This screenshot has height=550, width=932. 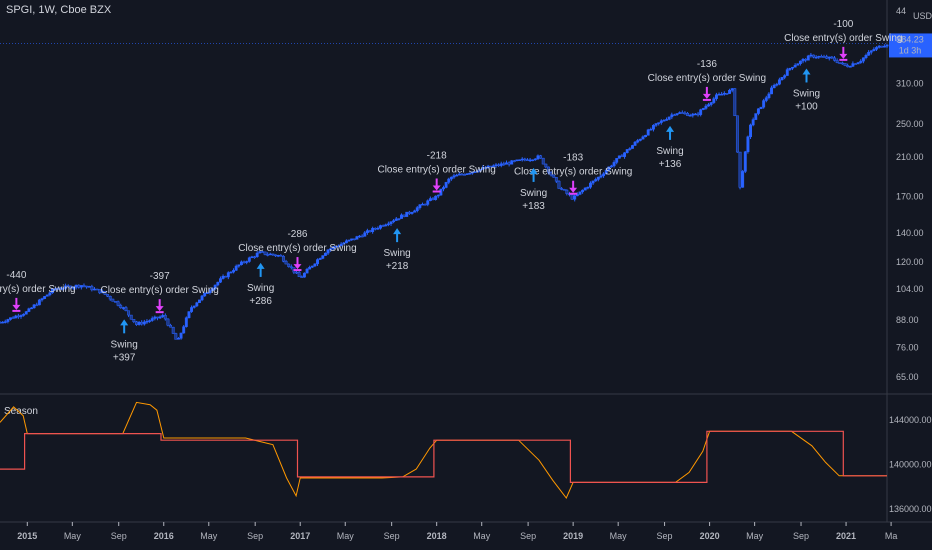 What do you see at coordinates (846, 536) in the screenshot?
I see `time-tick-label: 2021` at bounding box center [846, 536].